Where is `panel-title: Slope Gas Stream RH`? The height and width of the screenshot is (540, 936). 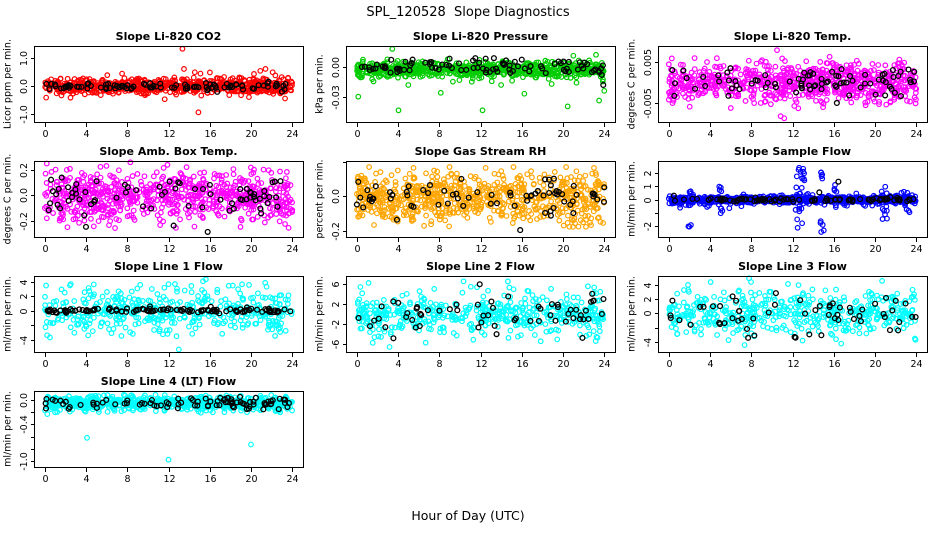
panel-title: Slope Gas Stream RH is located at coordinates (480, 151).